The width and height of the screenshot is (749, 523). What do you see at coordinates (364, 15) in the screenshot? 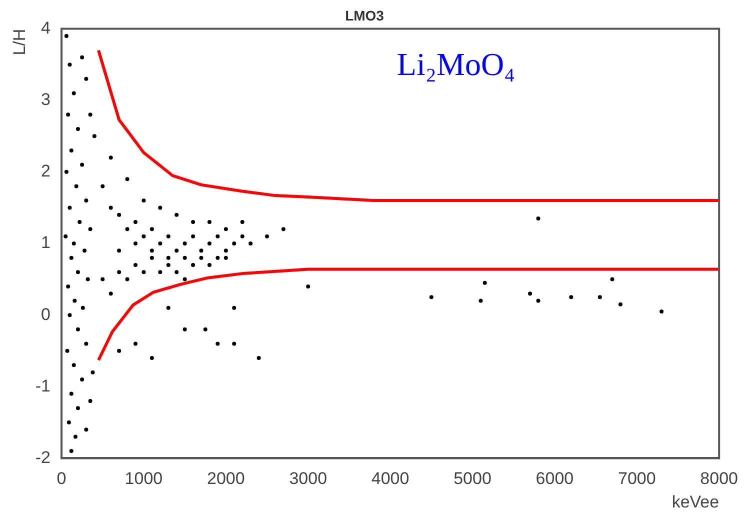
I see `chart-title: LMO3` at bounding box center [364, 15].